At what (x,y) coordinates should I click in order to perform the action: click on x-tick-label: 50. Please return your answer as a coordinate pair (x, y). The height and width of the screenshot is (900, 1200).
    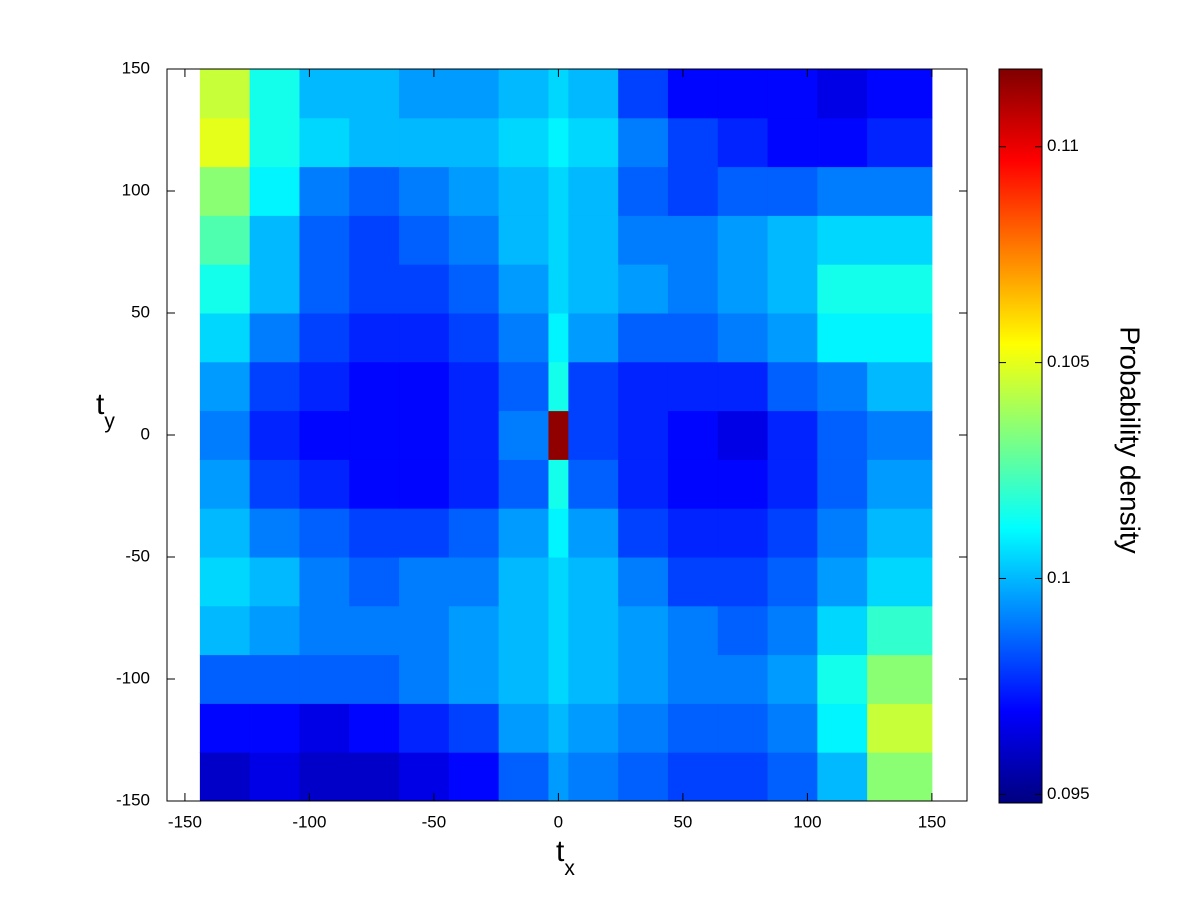
    Looking at the image, I should click on (682, 821).